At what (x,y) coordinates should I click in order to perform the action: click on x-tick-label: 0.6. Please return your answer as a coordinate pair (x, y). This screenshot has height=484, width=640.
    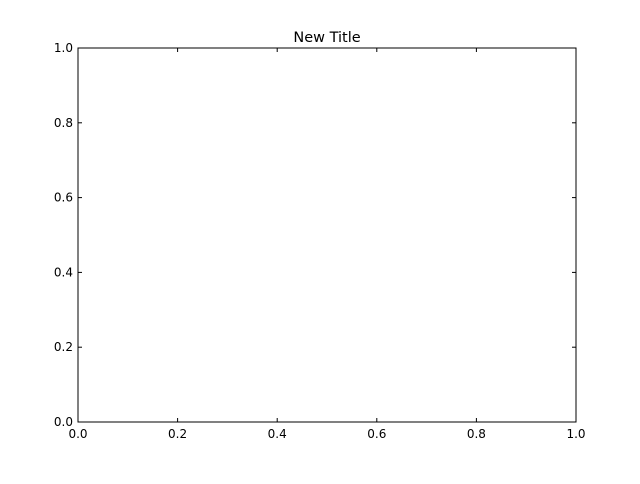
    Looking at the image, I should click on (376, 434).